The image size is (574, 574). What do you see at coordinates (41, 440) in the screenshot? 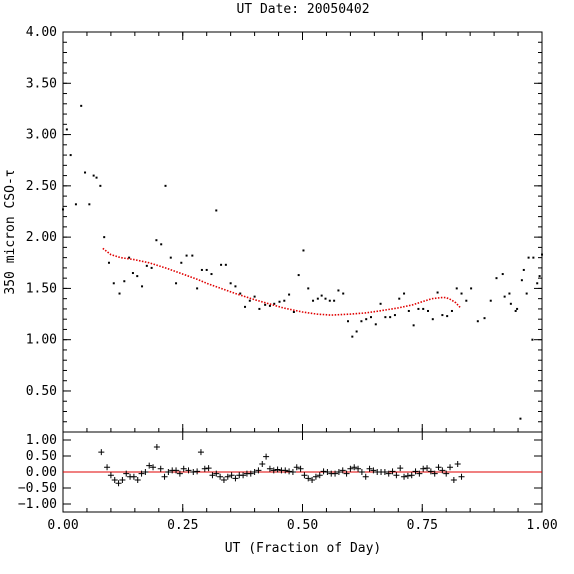
I see `residual-ytick-label: 1.00` at bounding box center [41, 440].